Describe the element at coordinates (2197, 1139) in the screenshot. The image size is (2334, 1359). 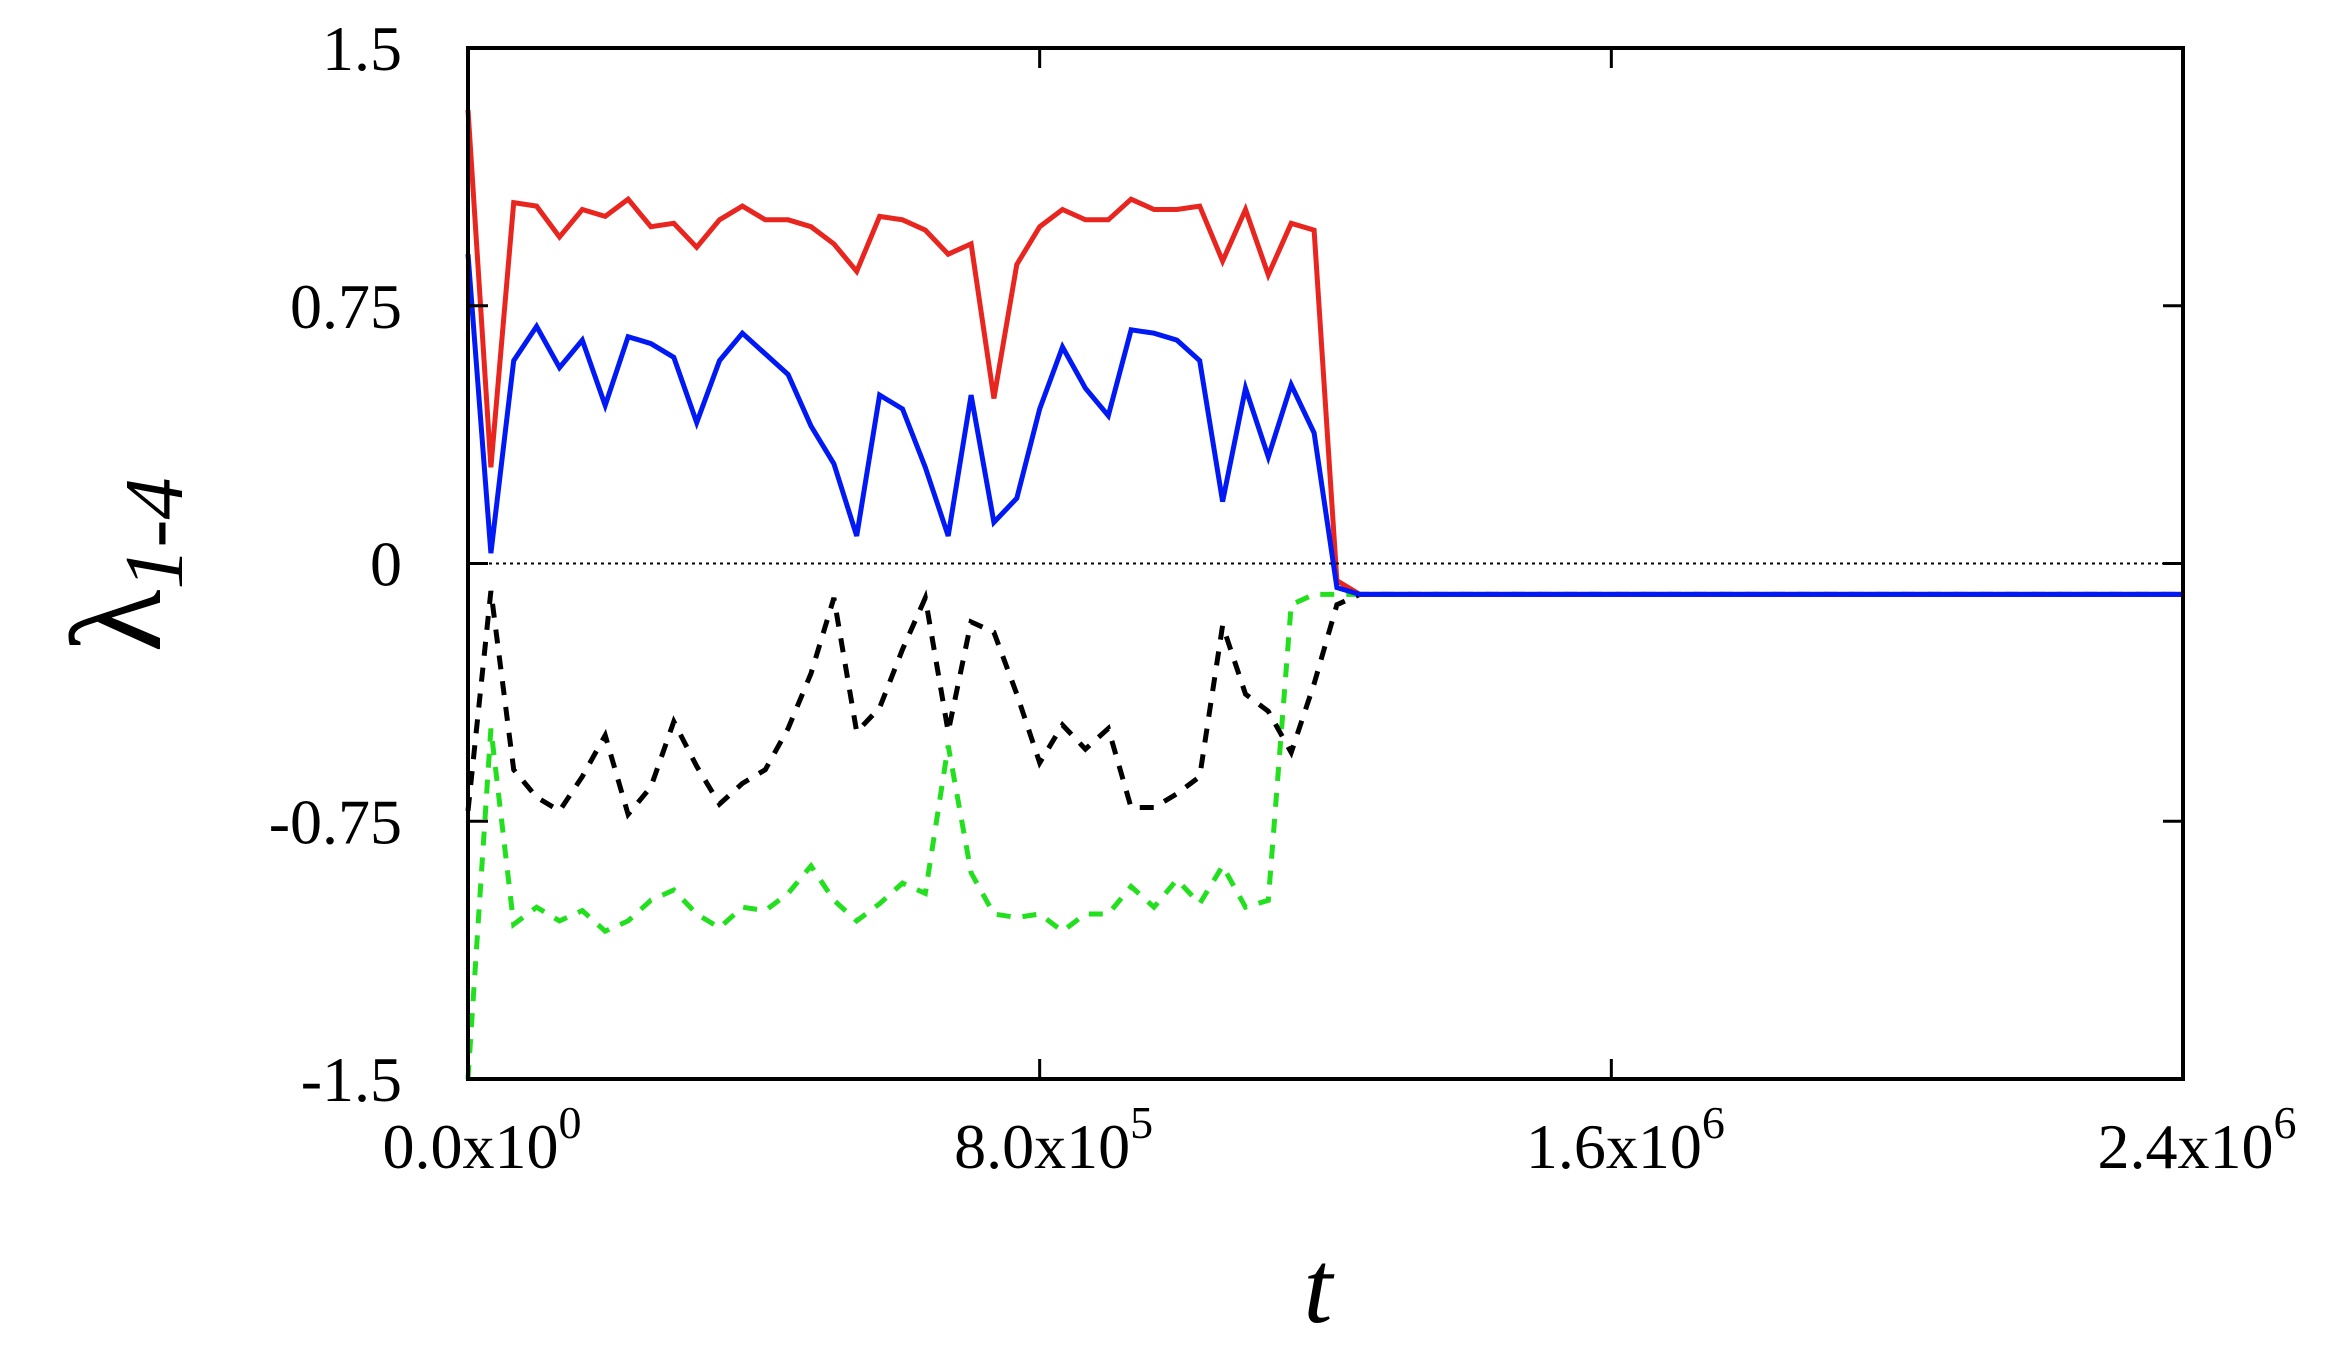
I see `x-tick-label: 2.4x10⁶` at that location.